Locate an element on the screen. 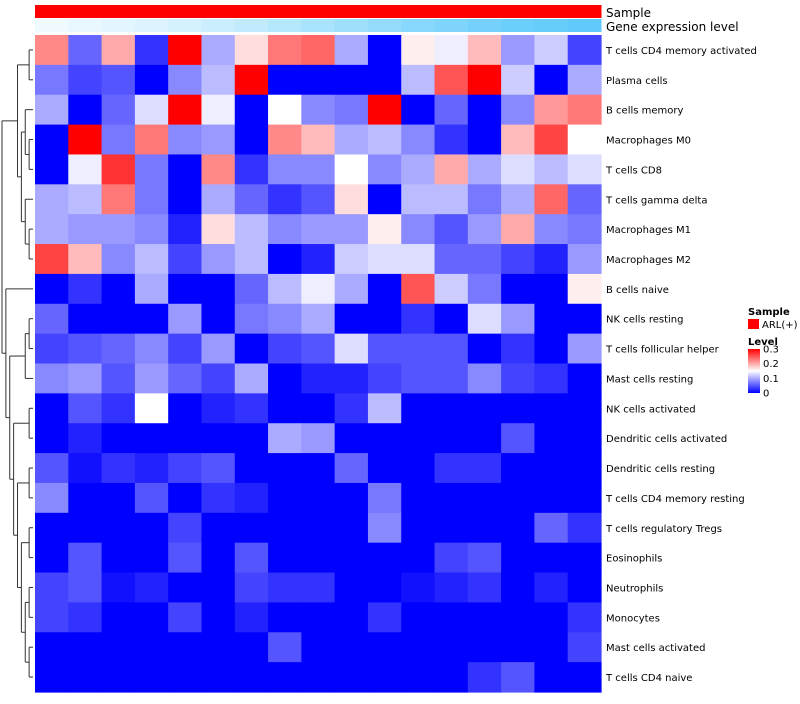  legend-sample-entry: ARL(+) is located at coordinates (780, 325).